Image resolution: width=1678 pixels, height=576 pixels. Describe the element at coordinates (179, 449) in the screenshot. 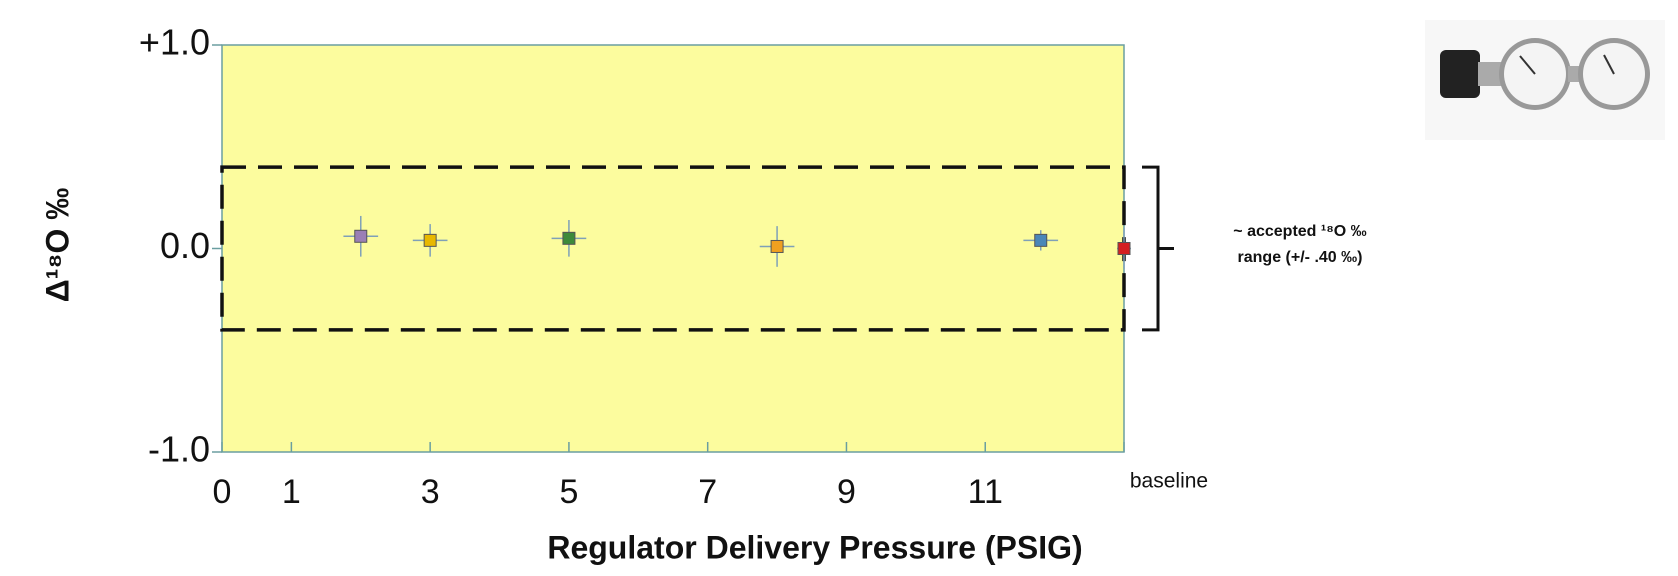

I see `y-tick-label: -1.0` at that location.